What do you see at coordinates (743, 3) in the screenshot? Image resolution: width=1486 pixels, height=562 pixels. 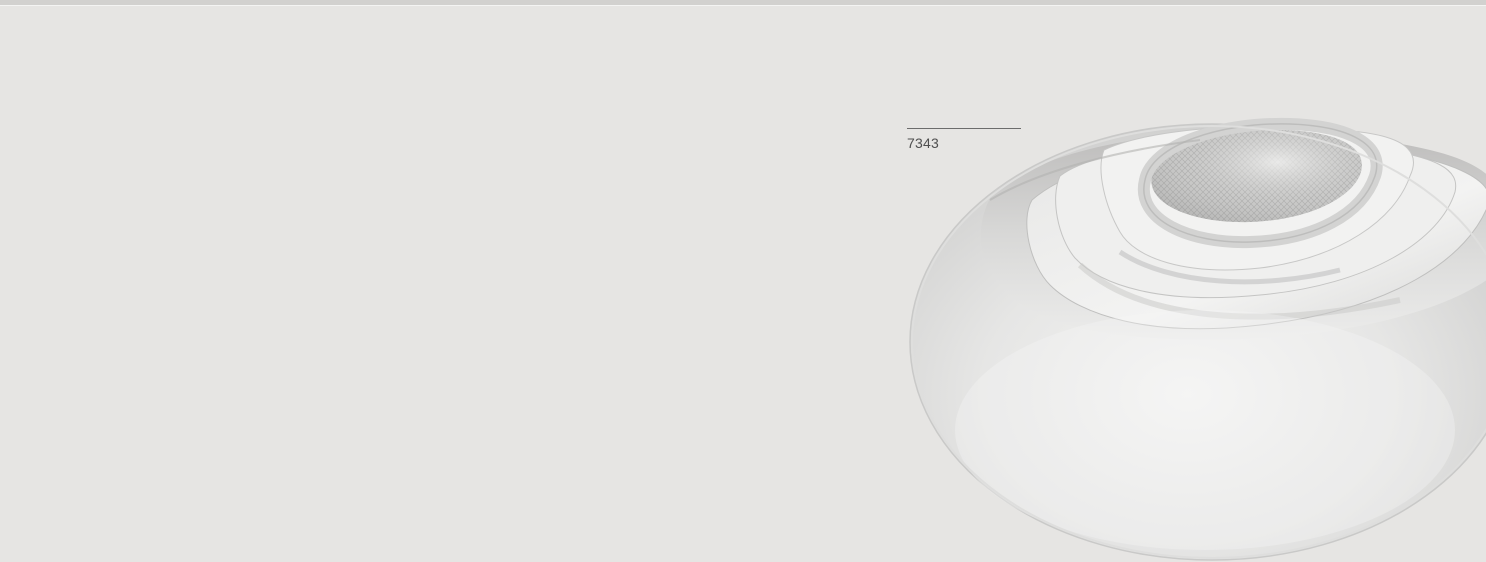 I see `top-divider` at bounding box center [743, 3].